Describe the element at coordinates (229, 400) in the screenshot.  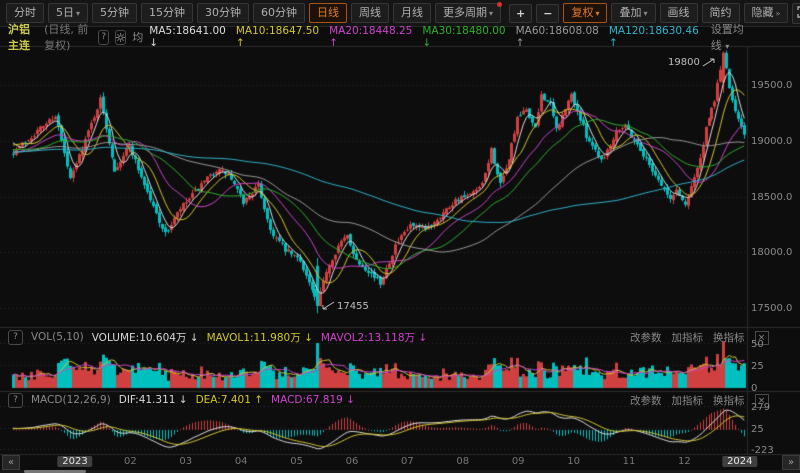
I see `dea-value: DEA:7.401 ↑` at that location.